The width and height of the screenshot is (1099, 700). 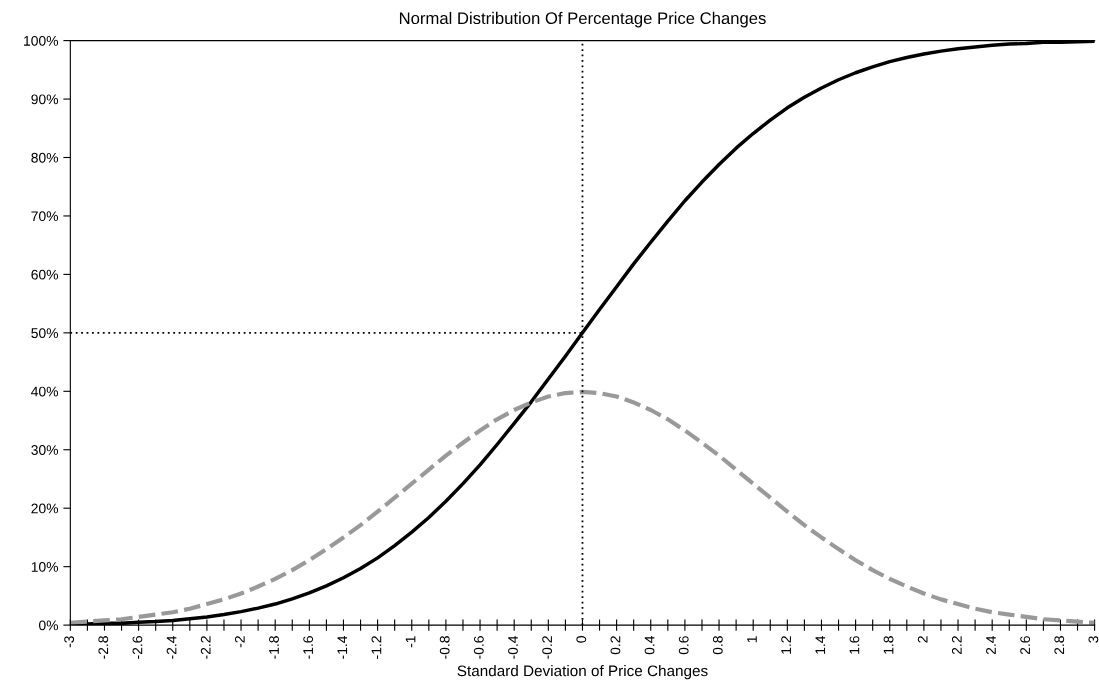 I want to click on x-tick-label: -2.8, so click(x=103, y=647).